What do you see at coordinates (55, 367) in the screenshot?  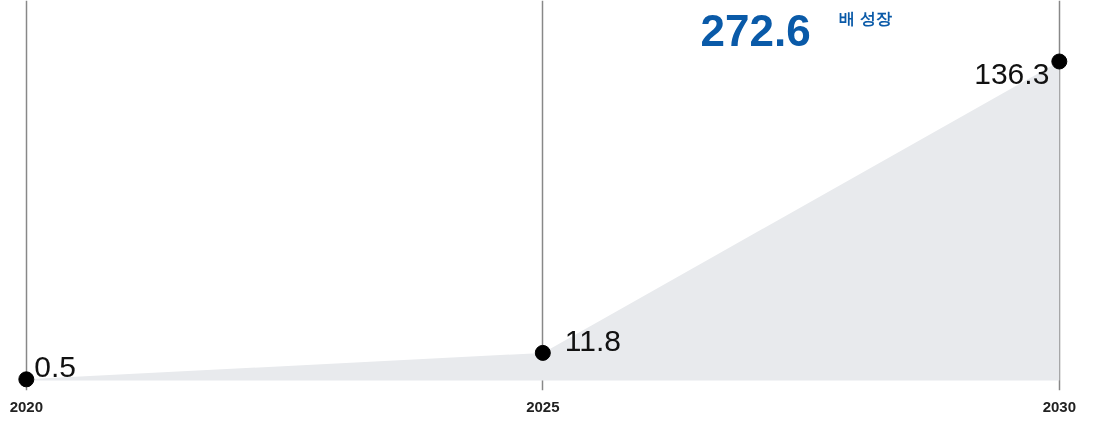 I see `data-label: 0.5` at bounding box center [55, 367].